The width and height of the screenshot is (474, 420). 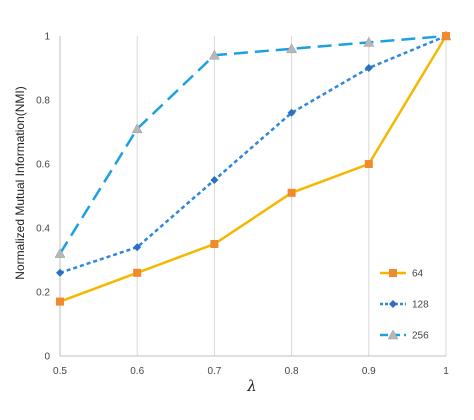 I want to click on x-tick-label: 0.5, so click(x=60, y=371).